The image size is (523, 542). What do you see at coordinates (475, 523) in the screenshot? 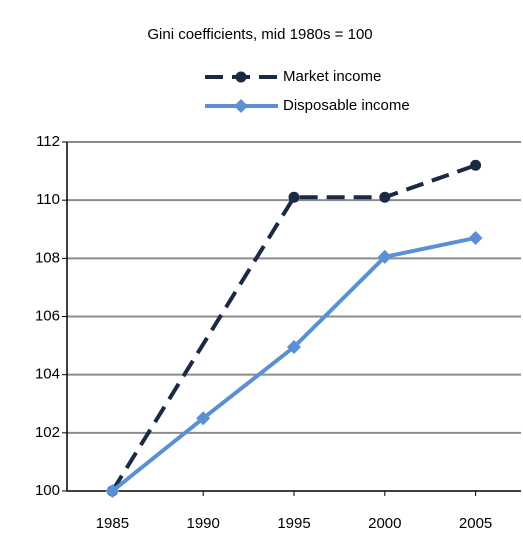
I see `x-tick-label: 2005` at bounding box center [475, 523].